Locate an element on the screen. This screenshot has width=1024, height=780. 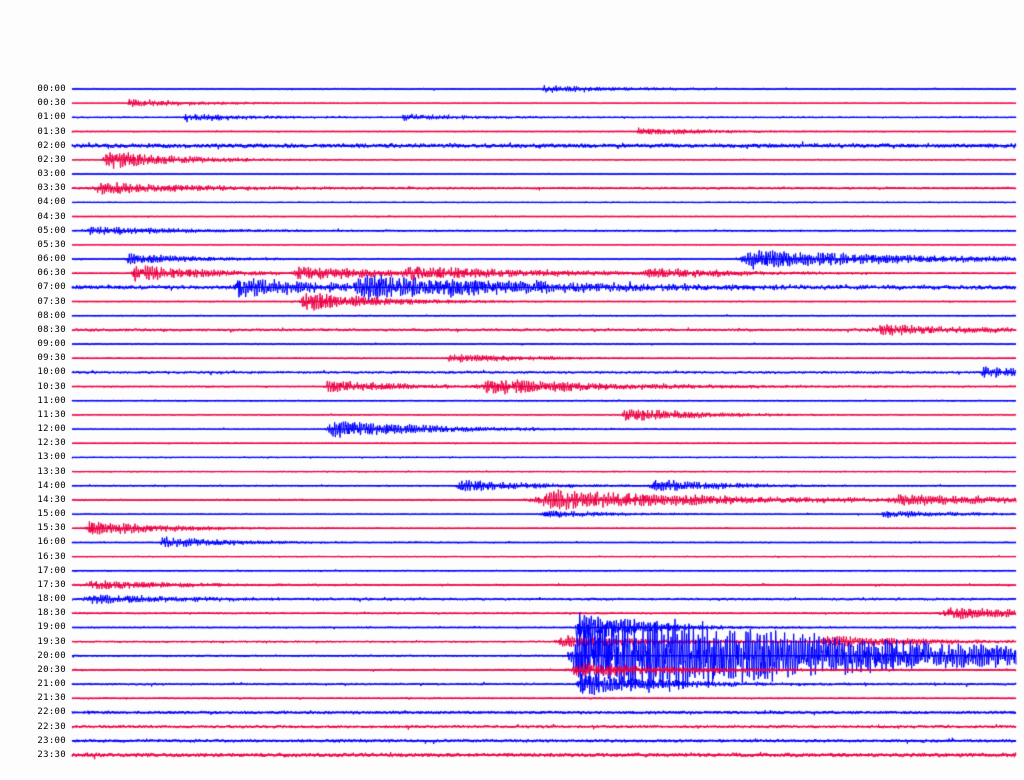
time-tick-1730: 17:30 is located at coordinates (51, 584).